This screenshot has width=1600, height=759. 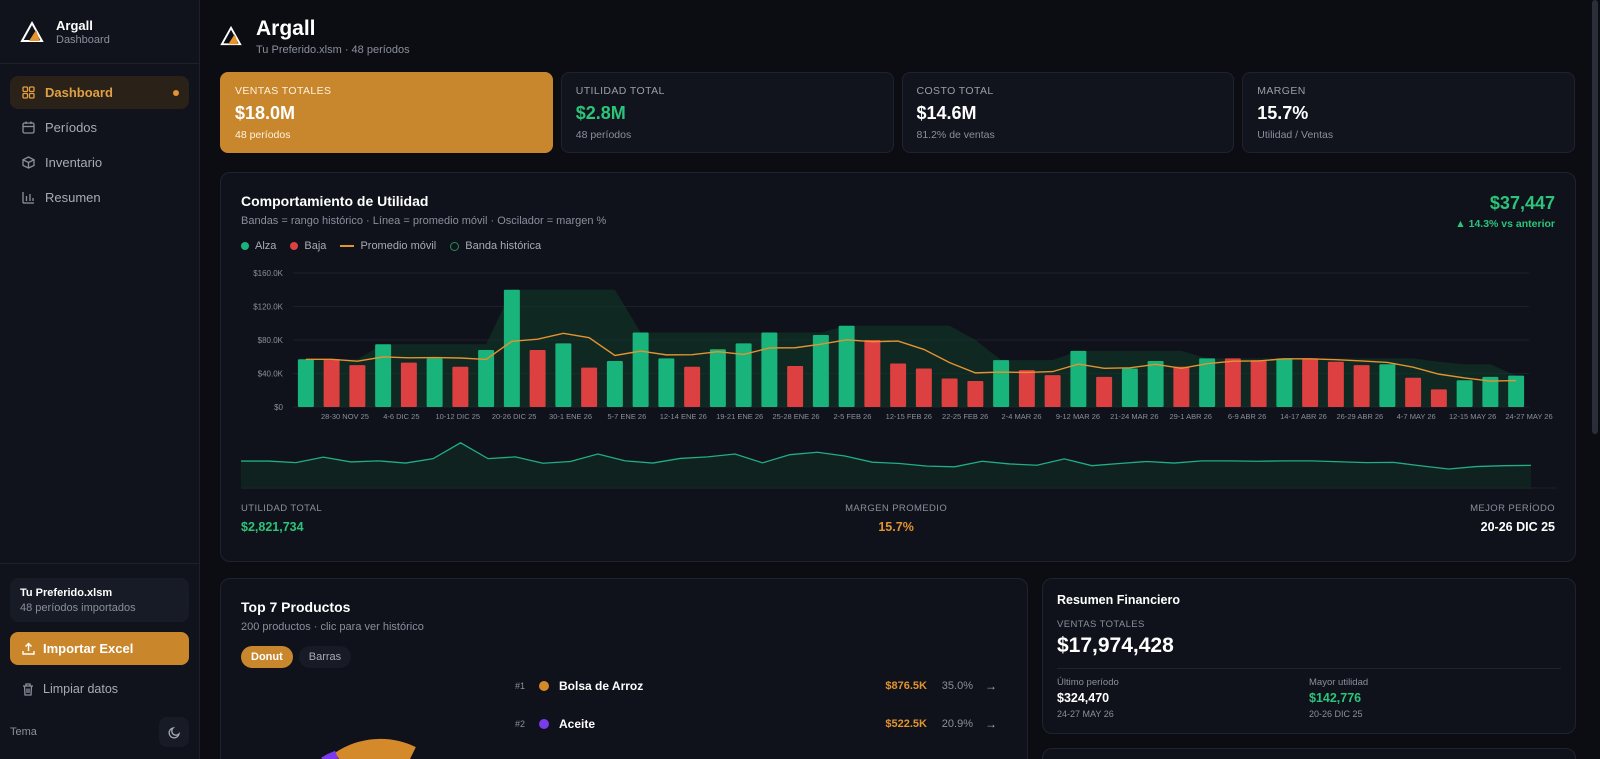 I want to click on toggle-barras: Barras, so click(x=325, y=657).